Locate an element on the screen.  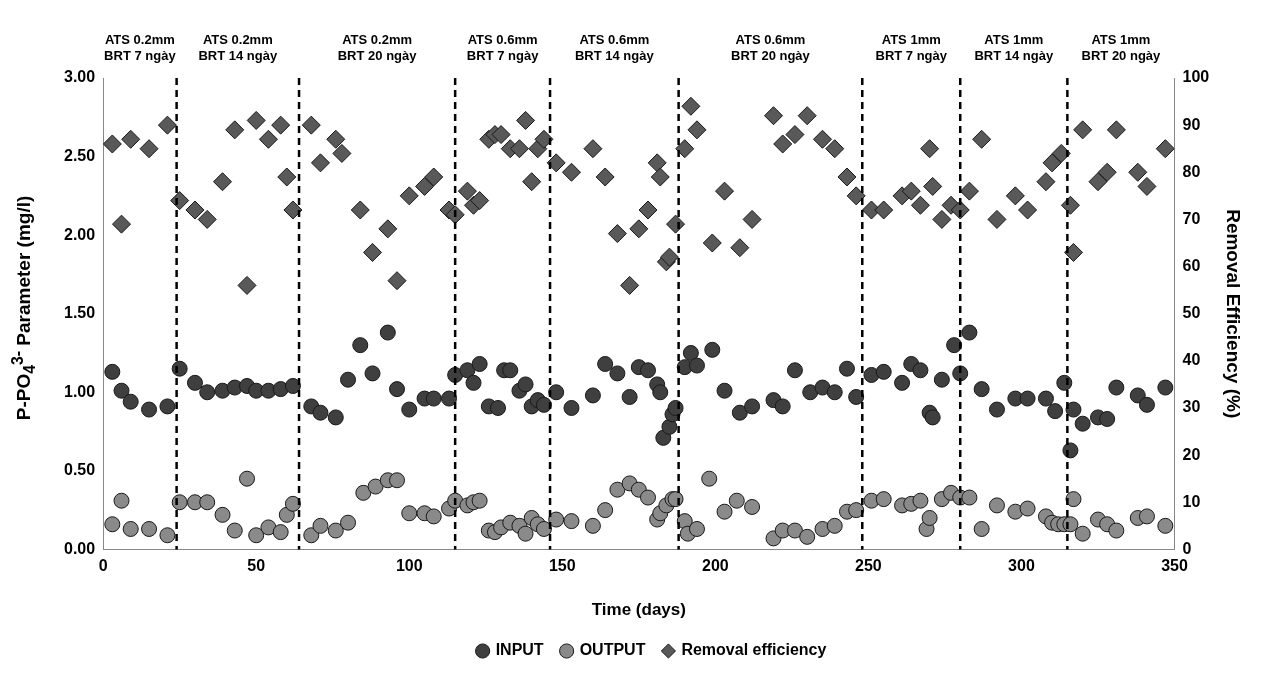
x-tick-label: 50 is located at coordinates (256, 566).